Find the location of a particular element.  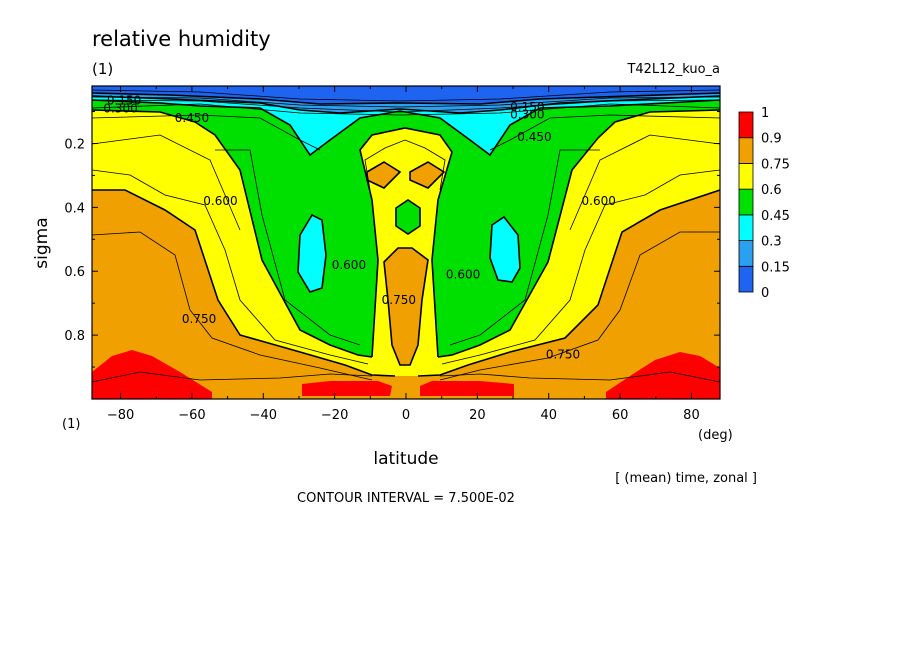

band-0.75-0.9-blob-right is located at coordinates (427, 175).